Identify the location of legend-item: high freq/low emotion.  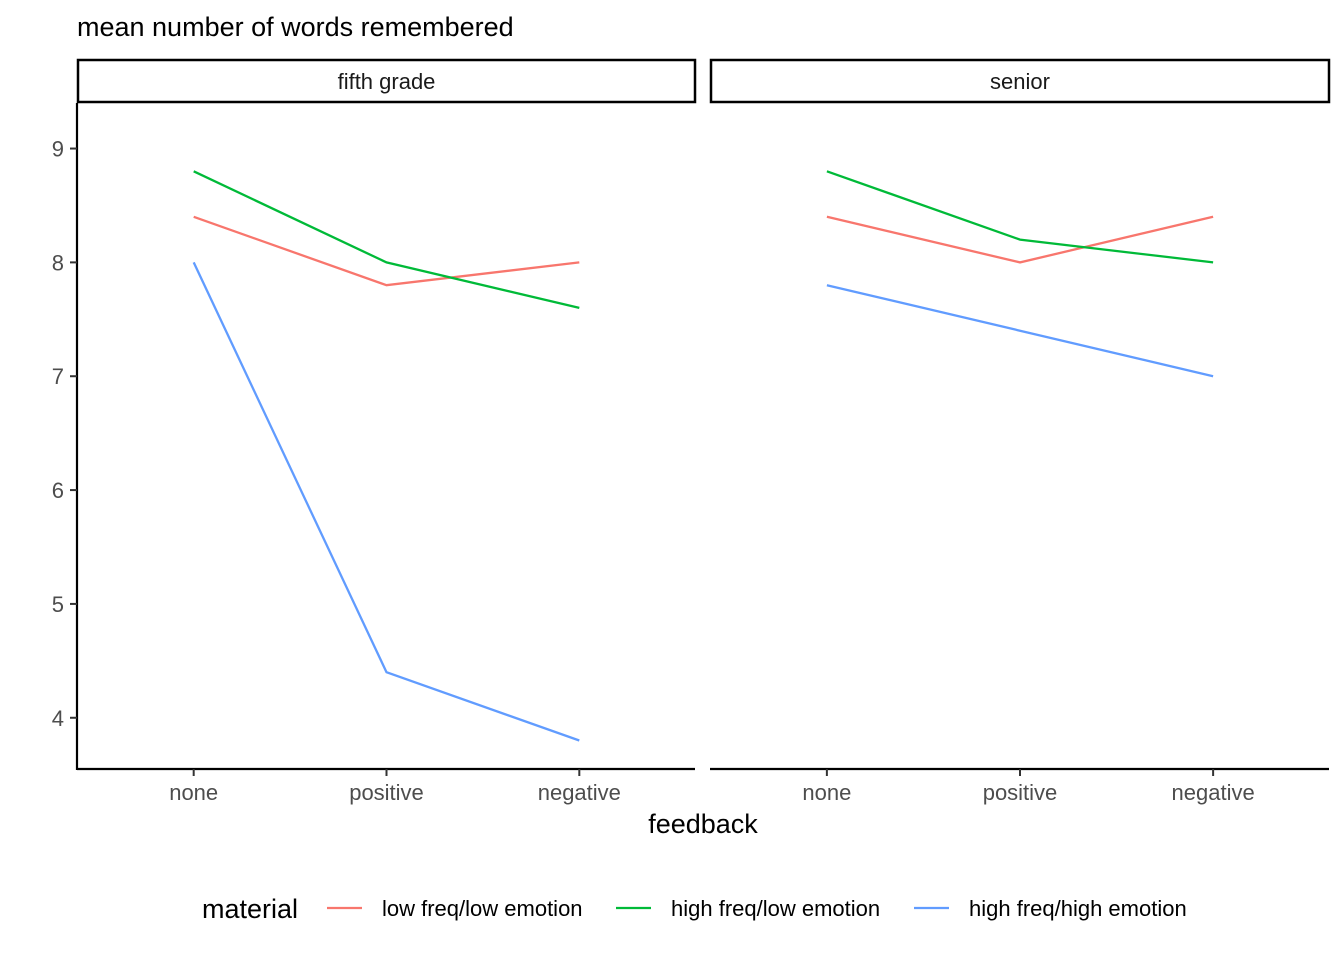
(748, 908).